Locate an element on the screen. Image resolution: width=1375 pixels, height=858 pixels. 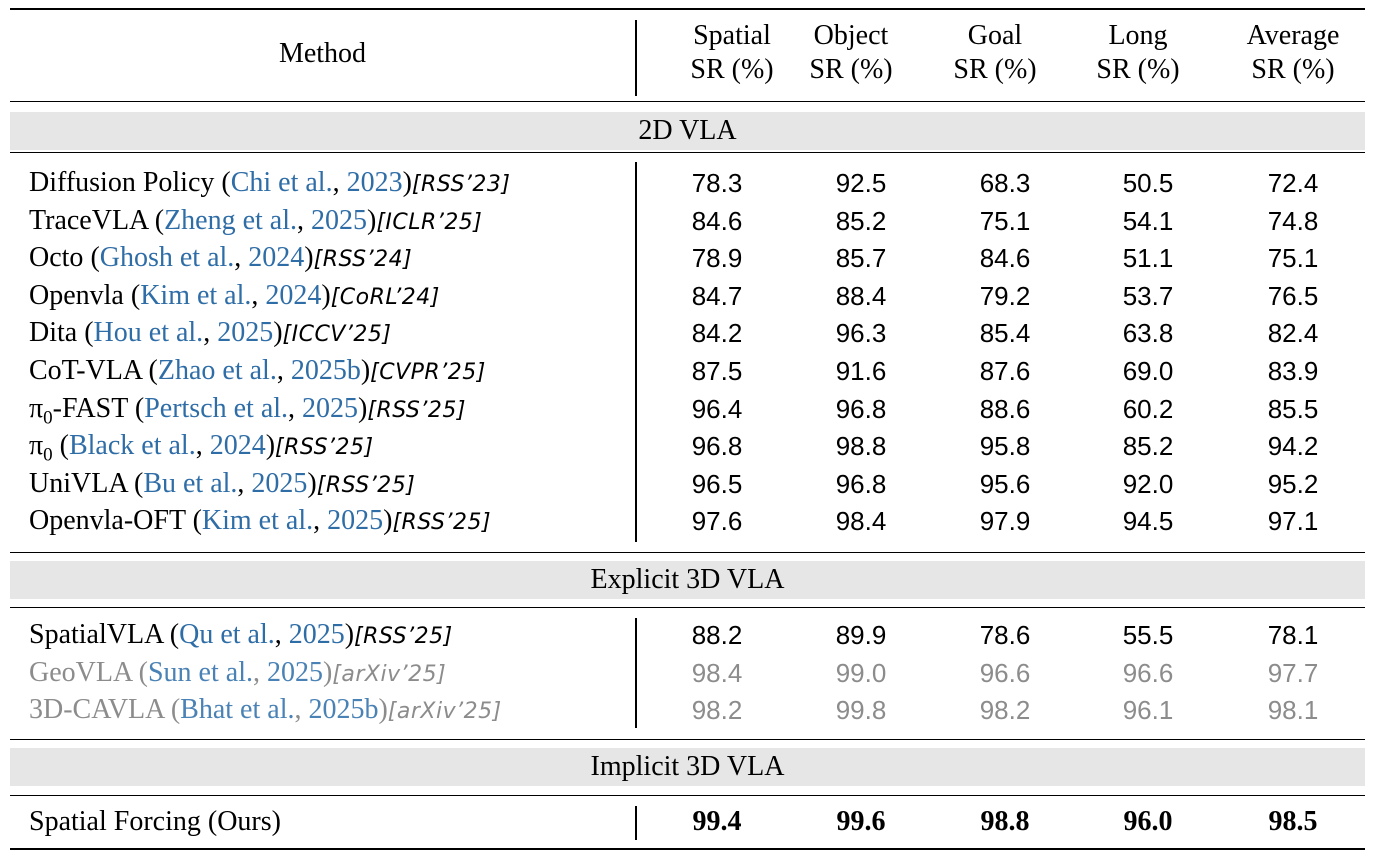
section-rule-implicit is located at coordinates (687, 796).